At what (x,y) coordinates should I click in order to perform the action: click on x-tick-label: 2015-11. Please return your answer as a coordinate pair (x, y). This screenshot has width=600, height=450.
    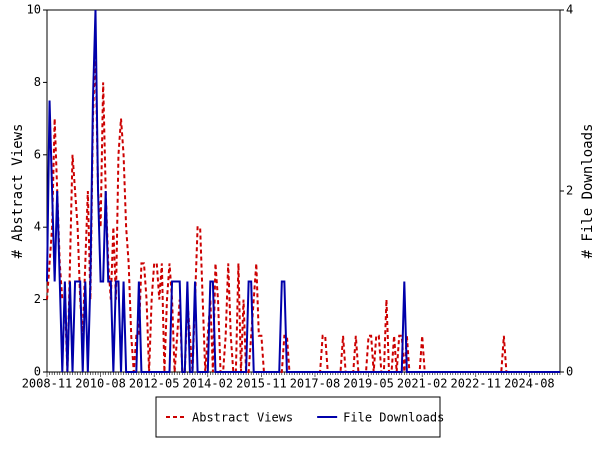
    Looking at the image, I should click on (261, 384).